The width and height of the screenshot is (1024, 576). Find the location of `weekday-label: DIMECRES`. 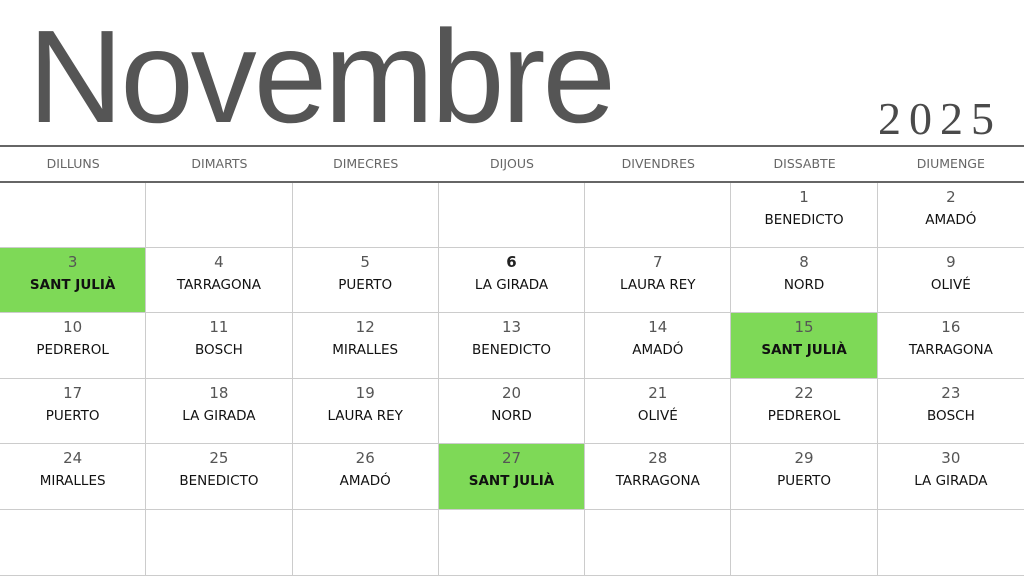

weekday-label: DIMECRES is located at coordinates (366, 163).